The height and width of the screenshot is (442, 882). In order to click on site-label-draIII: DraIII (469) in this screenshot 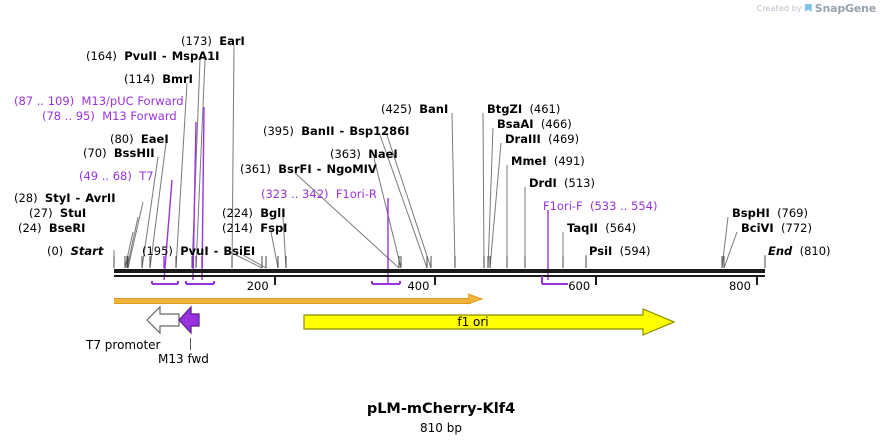, I will do `click(542, 139)`.